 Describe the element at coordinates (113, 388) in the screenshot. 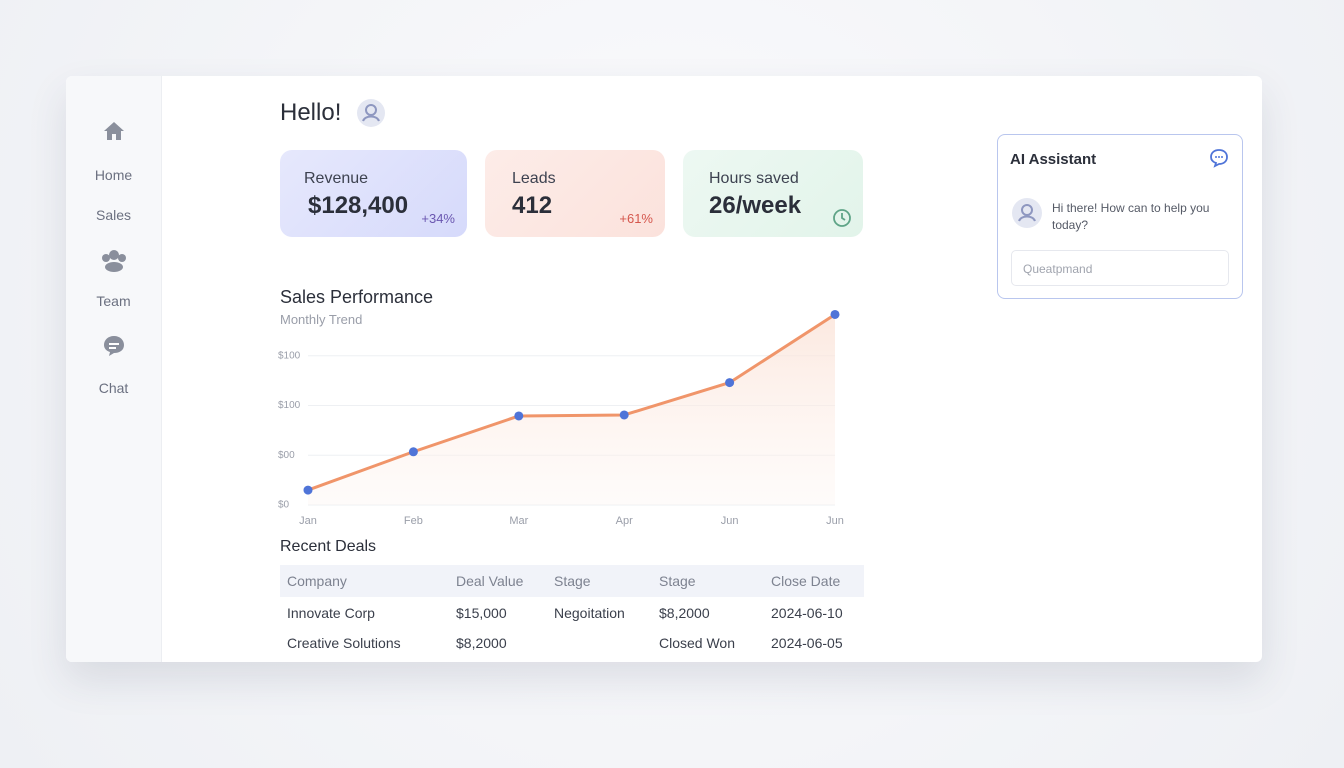

I see `nav-item: Chat` at that location.